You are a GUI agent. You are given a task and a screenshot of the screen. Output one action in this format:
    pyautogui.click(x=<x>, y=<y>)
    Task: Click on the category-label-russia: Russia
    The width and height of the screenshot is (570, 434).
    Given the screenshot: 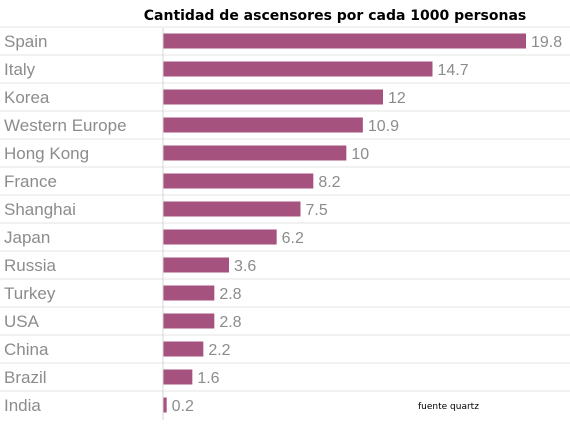 What is the action you would take?
    pyautogui.click(x=30, y=265)
    